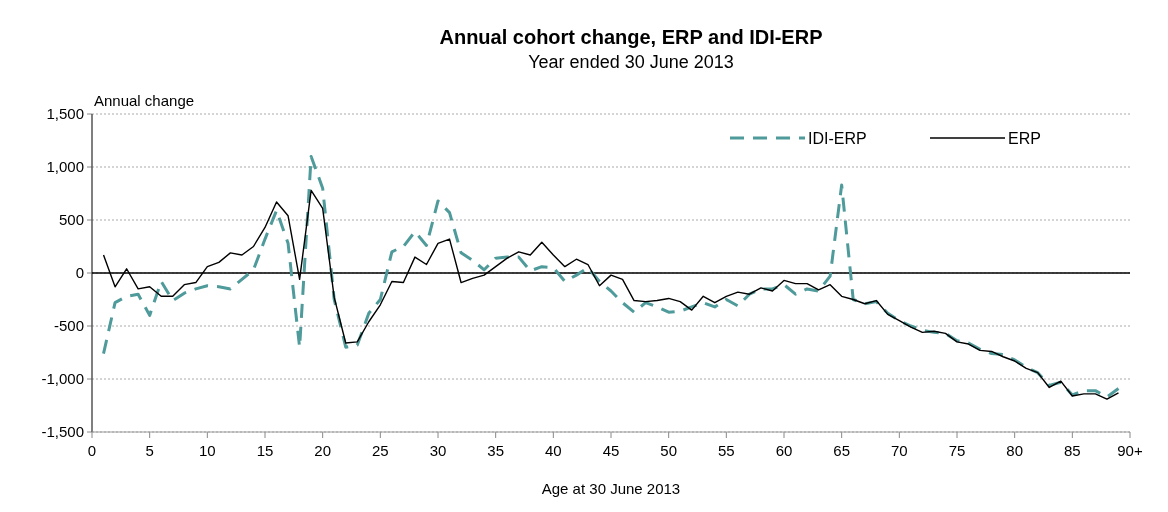 Image resolution: width=1168 pixels, height=512 pixels. What do you see at coordinates (1024, 138) in the screenshot?
I see `legend-label: ERP` at bounding box center [1024, 138].